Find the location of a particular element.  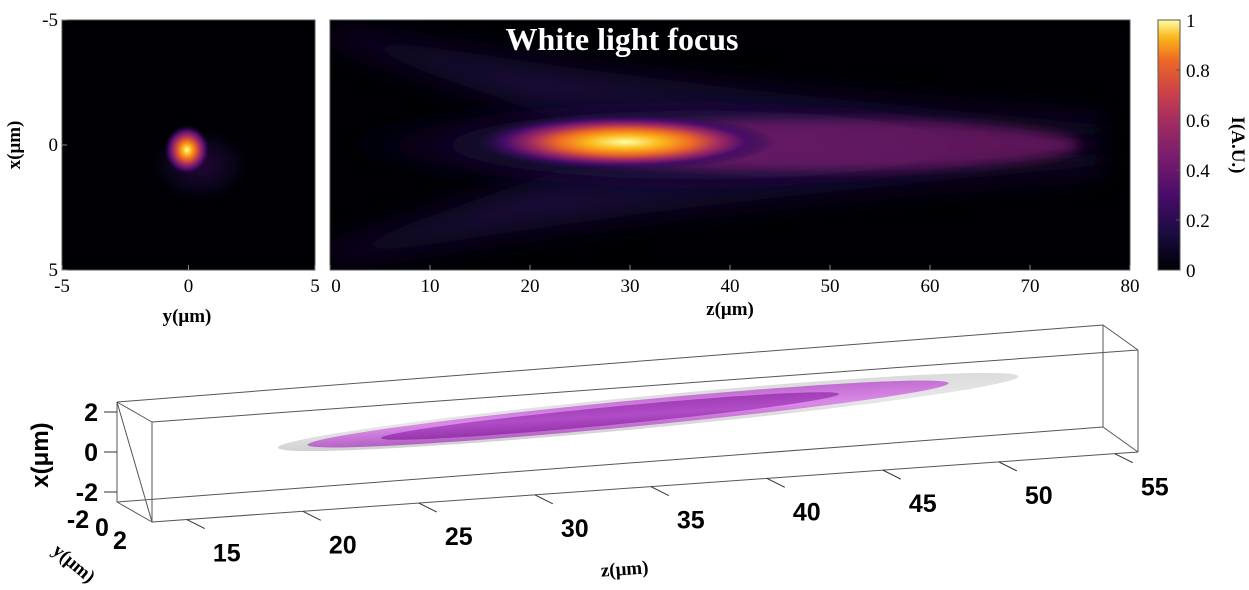

y-ticks-3d: -2 0 2 is located at coordinates (97, 530).